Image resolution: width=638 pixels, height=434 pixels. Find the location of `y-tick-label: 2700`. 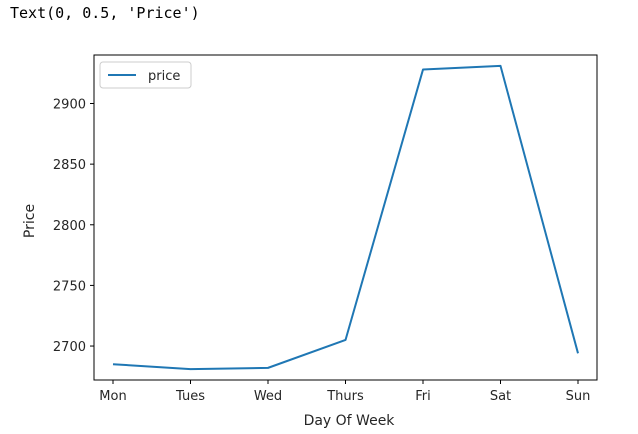

y-tick-label: 2700 is located at coordinates (69, 347).